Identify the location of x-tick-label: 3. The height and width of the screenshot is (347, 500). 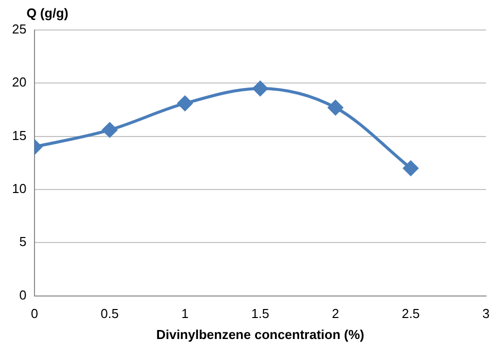
(486, 314).